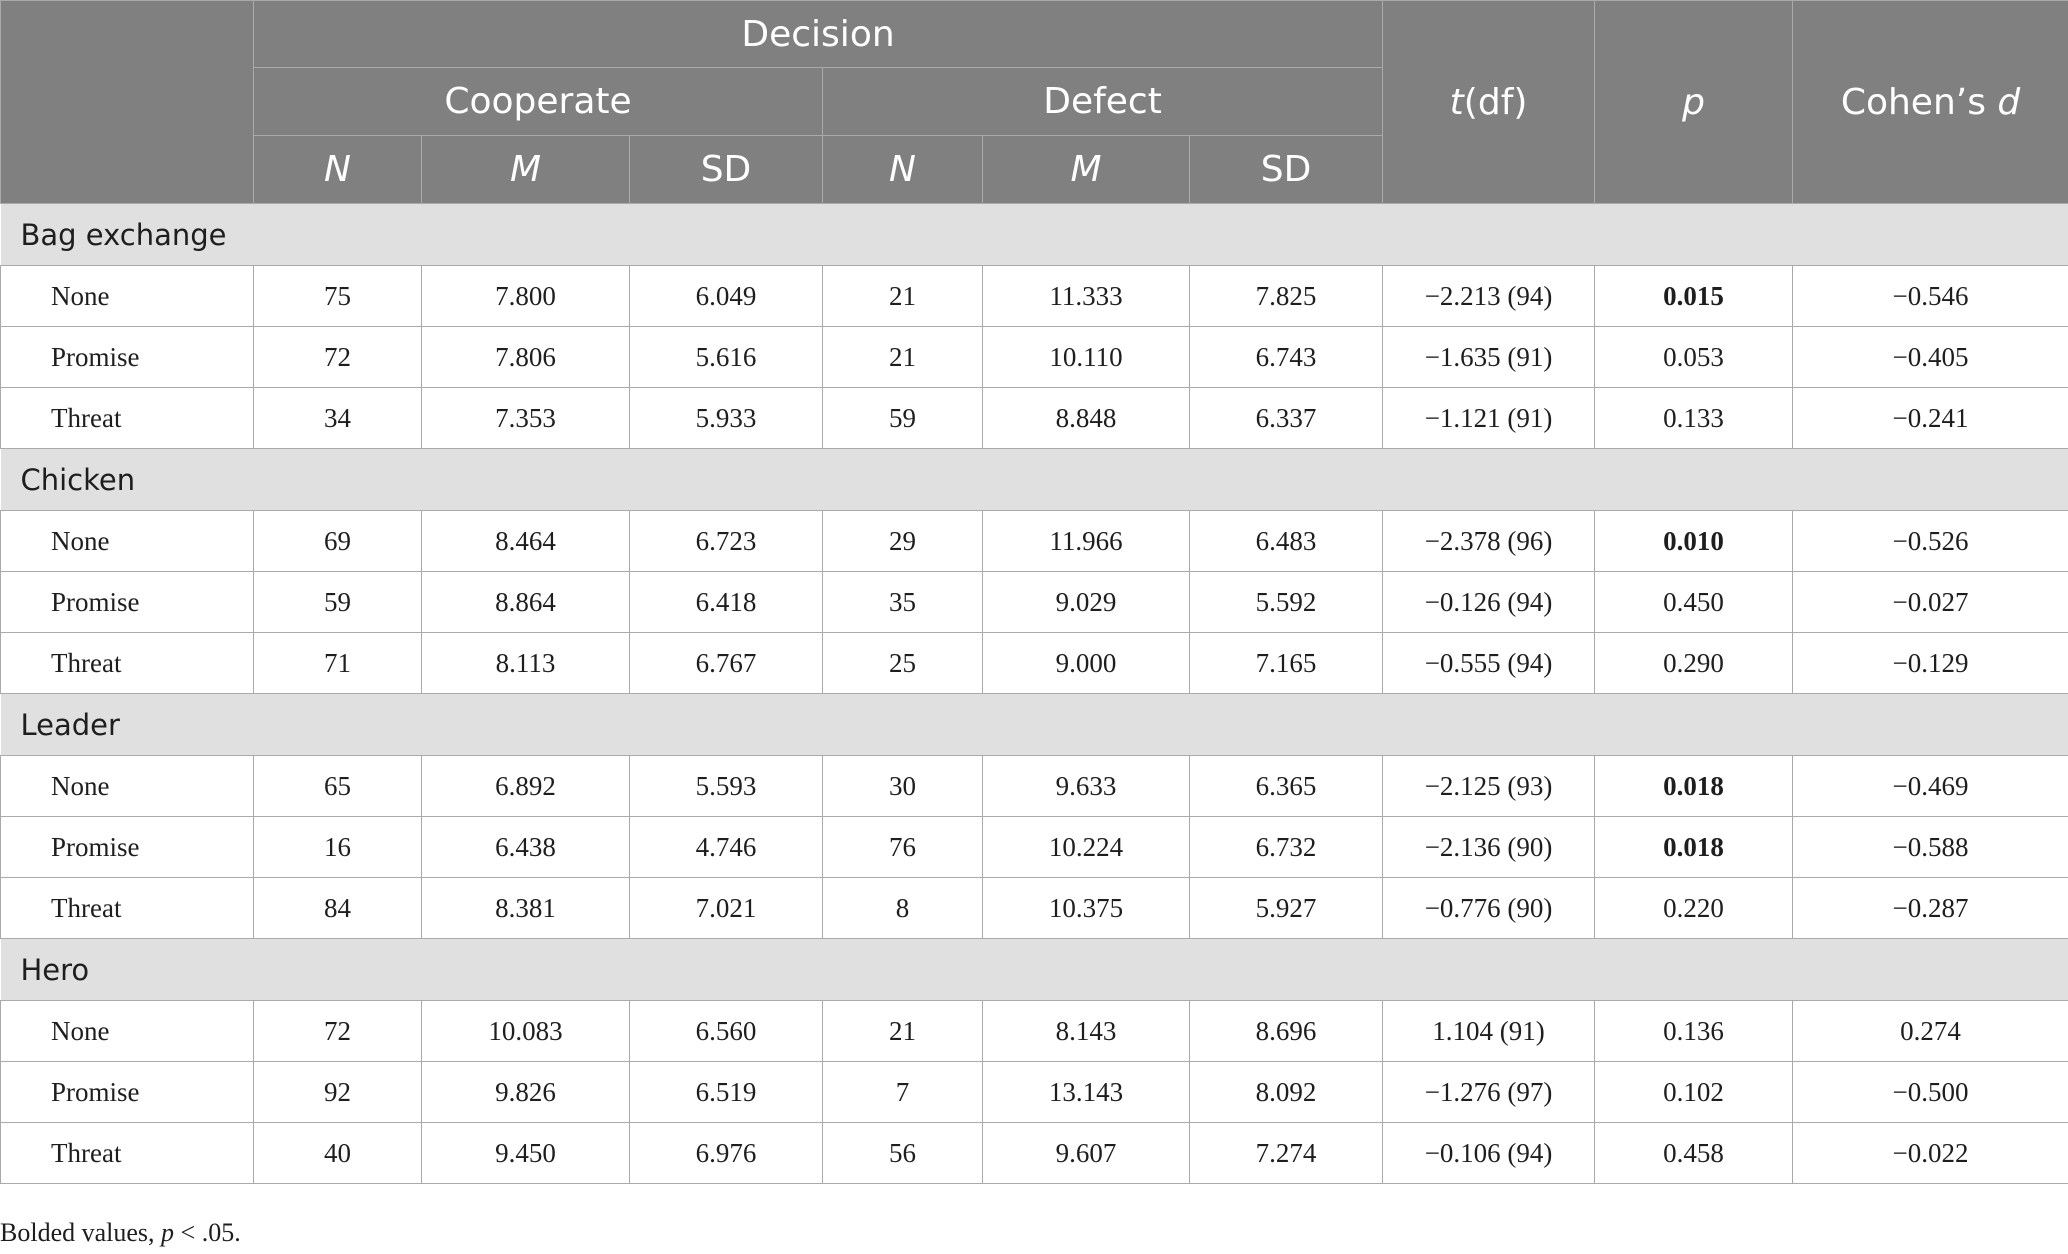 The height and width of the screenshot is (1254, 2068). What do you see at coordinates (726, 908) in the screenshot?
I see `cell-coop-sd: 7.021` at bounding box center [726, 908].